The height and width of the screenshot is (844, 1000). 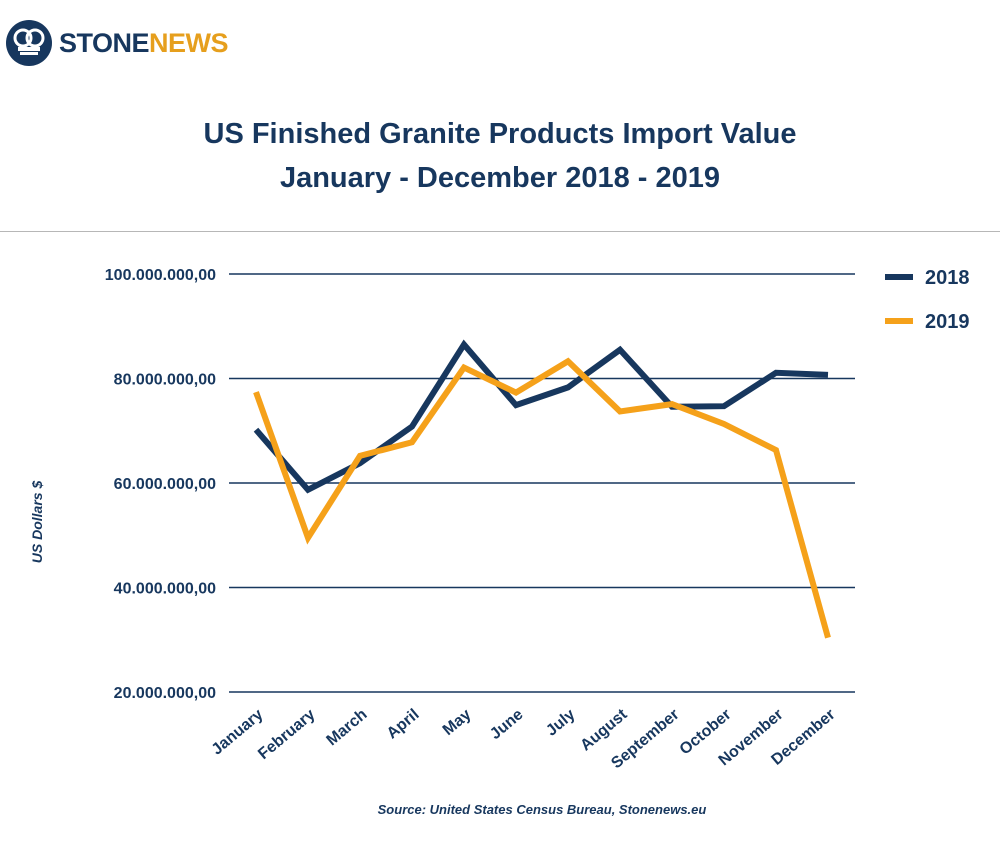 I want to click on x-tick-label: May, so click(x=457, y=722).